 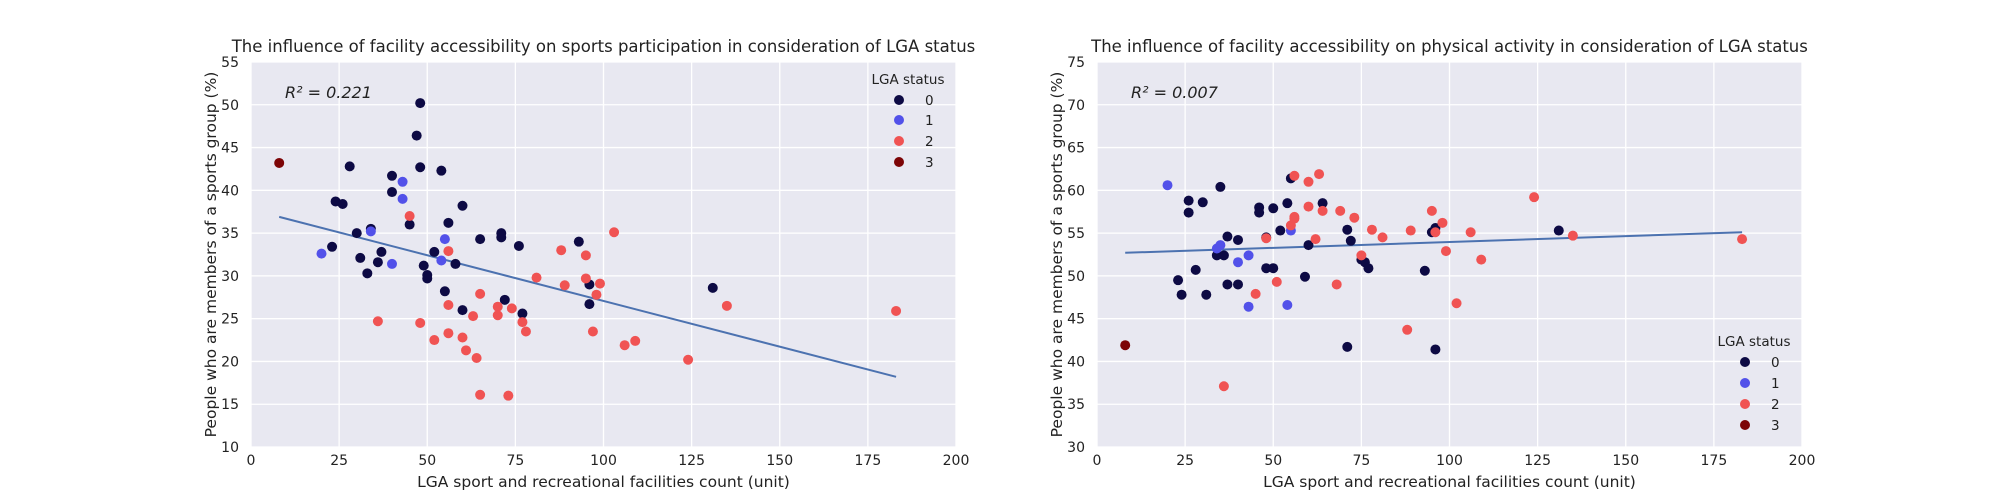 What do you see at coordinates (1076, 63) in the screenshot?
I see `y-tick-label: 75` at bounding box center [1076, 63].